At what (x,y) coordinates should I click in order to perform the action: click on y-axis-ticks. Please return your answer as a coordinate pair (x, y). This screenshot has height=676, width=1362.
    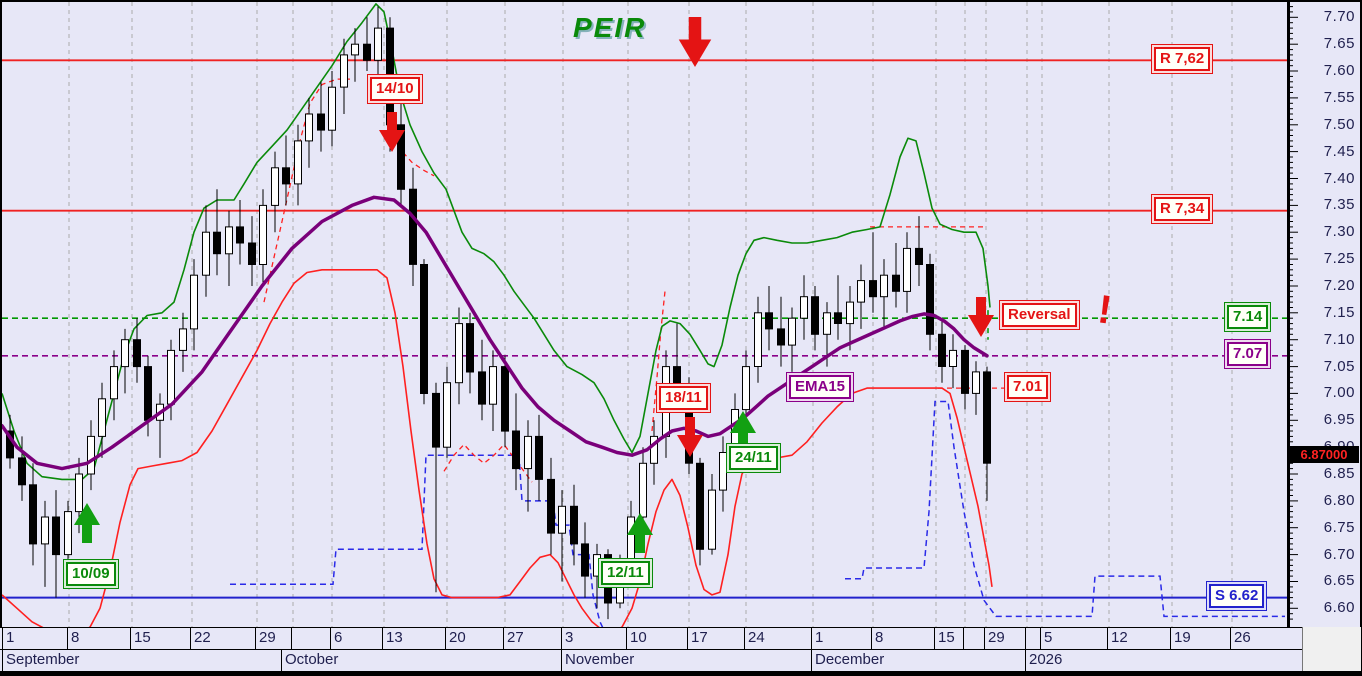
    Looking at the image, I should click on (1293, 314).